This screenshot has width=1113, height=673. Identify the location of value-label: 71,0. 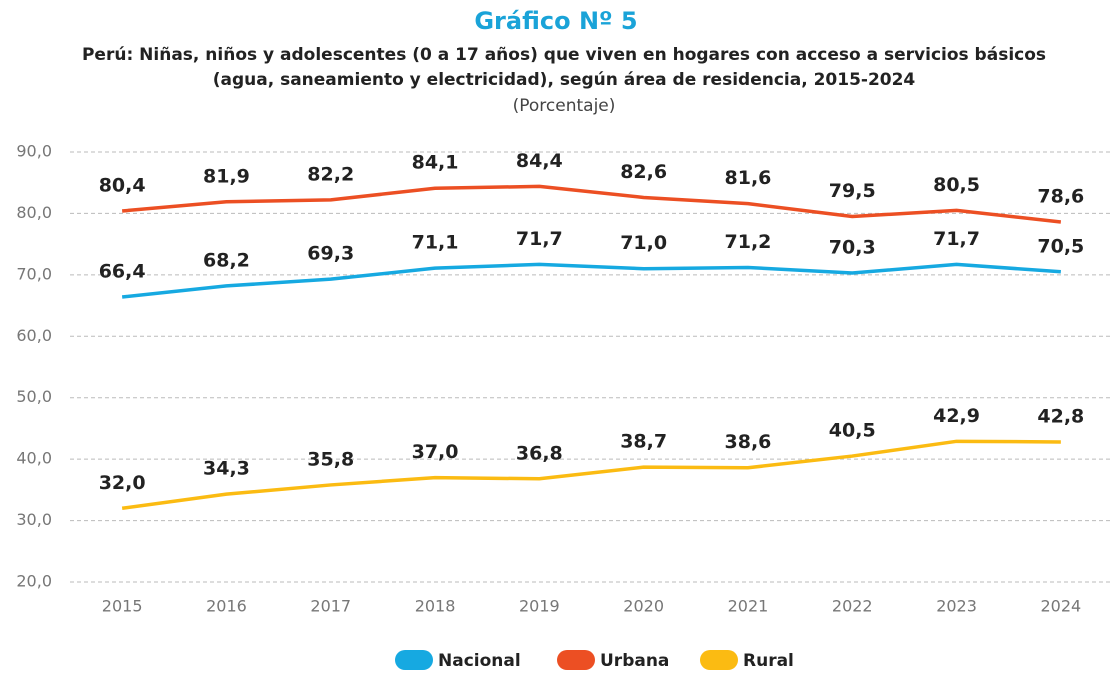
(643, 243).